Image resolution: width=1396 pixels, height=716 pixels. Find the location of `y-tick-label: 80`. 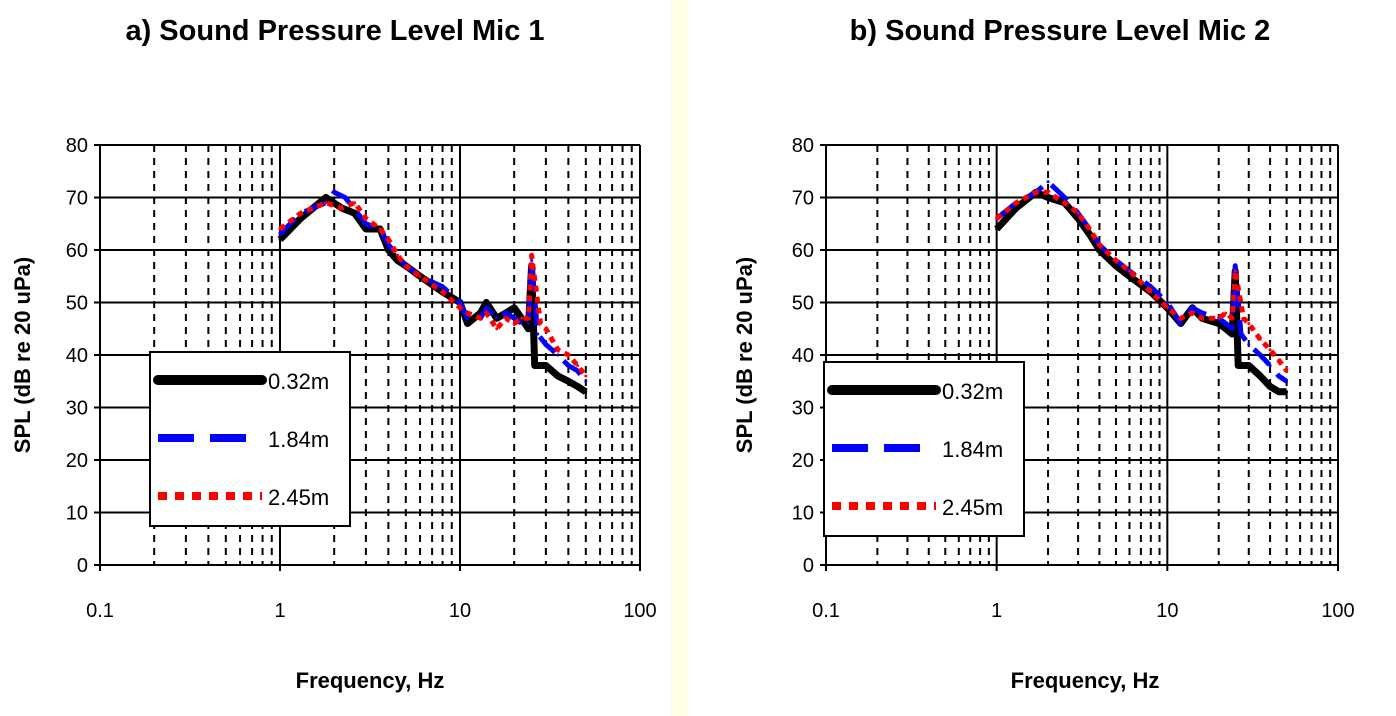

y-tick-label: 80 is located at coordinates (77, 146).